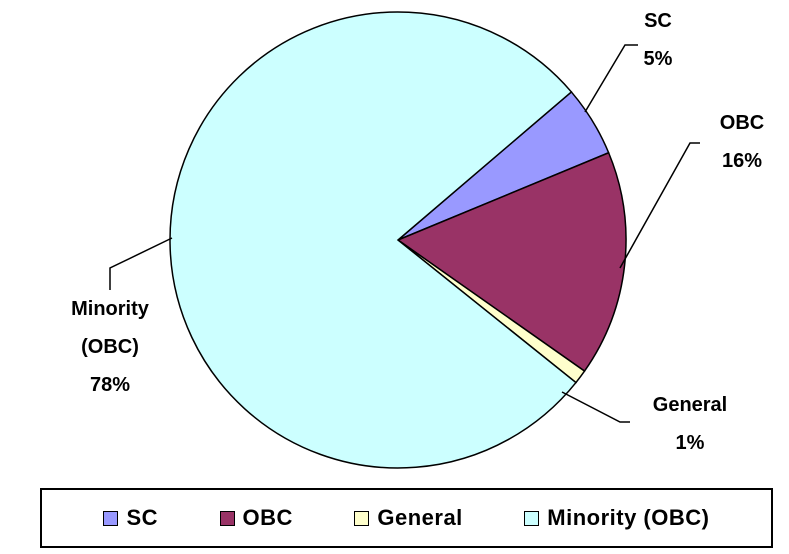 The image size is (789, 554). Describe the element at coordinates (420, 517) in the screenshot. I see `legend-label: General` at that location.